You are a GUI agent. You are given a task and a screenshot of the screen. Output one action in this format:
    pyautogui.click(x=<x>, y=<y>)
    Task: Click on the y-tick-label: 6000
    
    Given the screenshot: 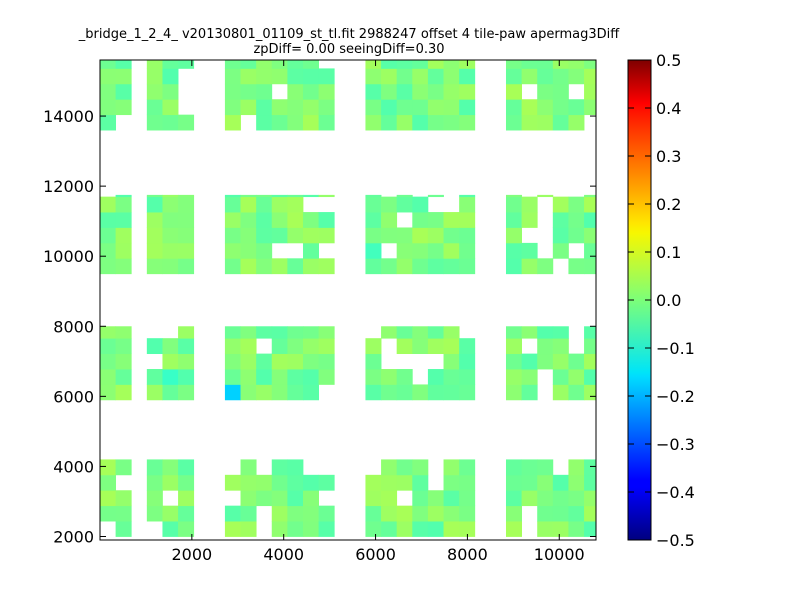 What is the action you would take?
    pyautogui.click(x=73, y=396)
    